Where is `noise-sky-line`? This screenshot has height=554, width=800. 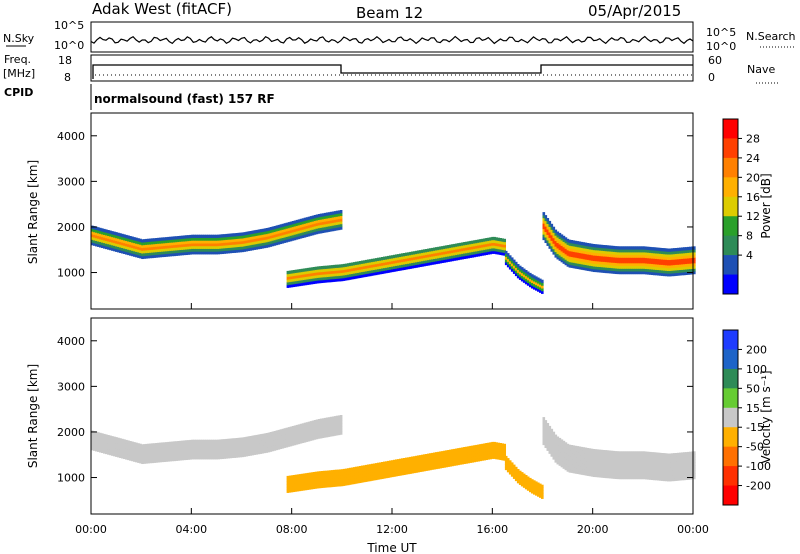 noise-sky-line is located at coordinates (392, 40).